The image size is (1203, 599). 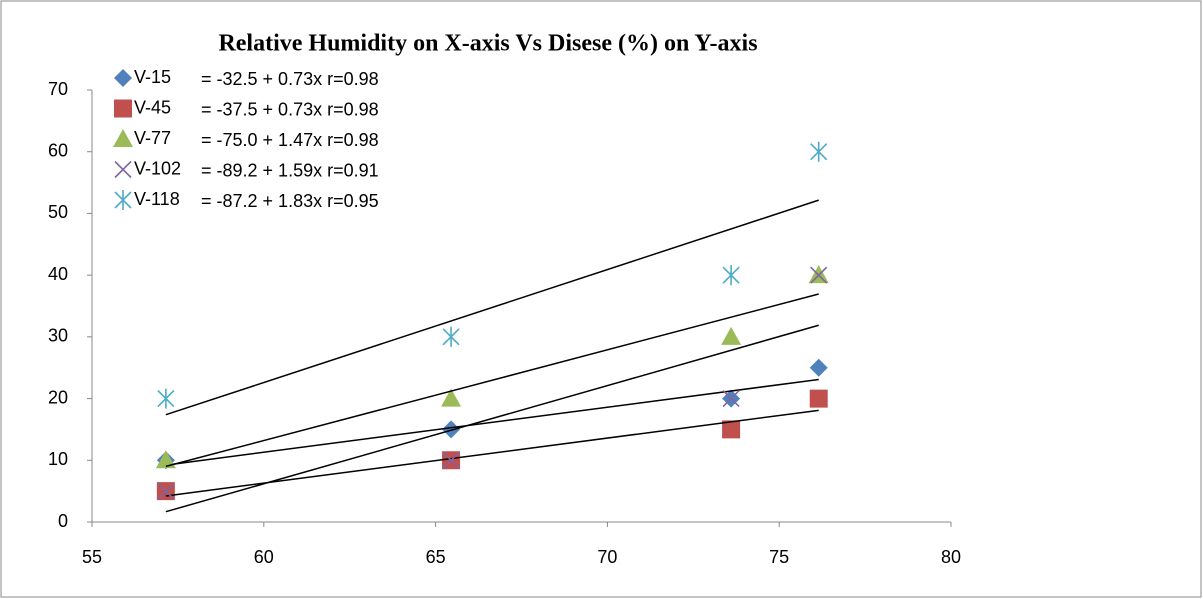 I want to click on y-tick-label: 20, so click(x=58, y=397).